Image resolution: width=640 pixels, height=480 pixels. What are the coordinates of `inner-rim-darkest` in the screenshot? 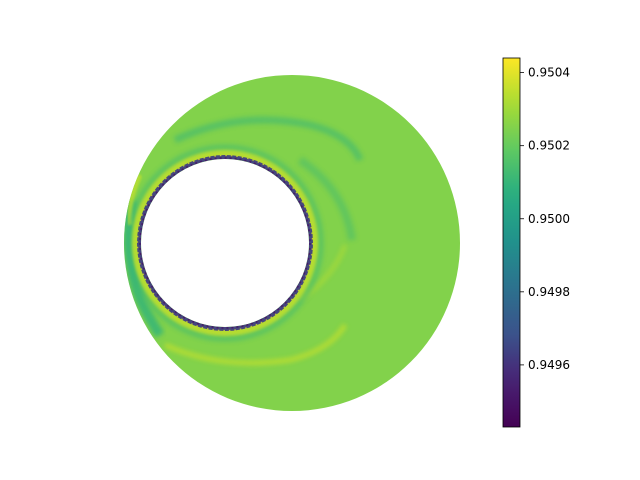 It's located at (225, 243).